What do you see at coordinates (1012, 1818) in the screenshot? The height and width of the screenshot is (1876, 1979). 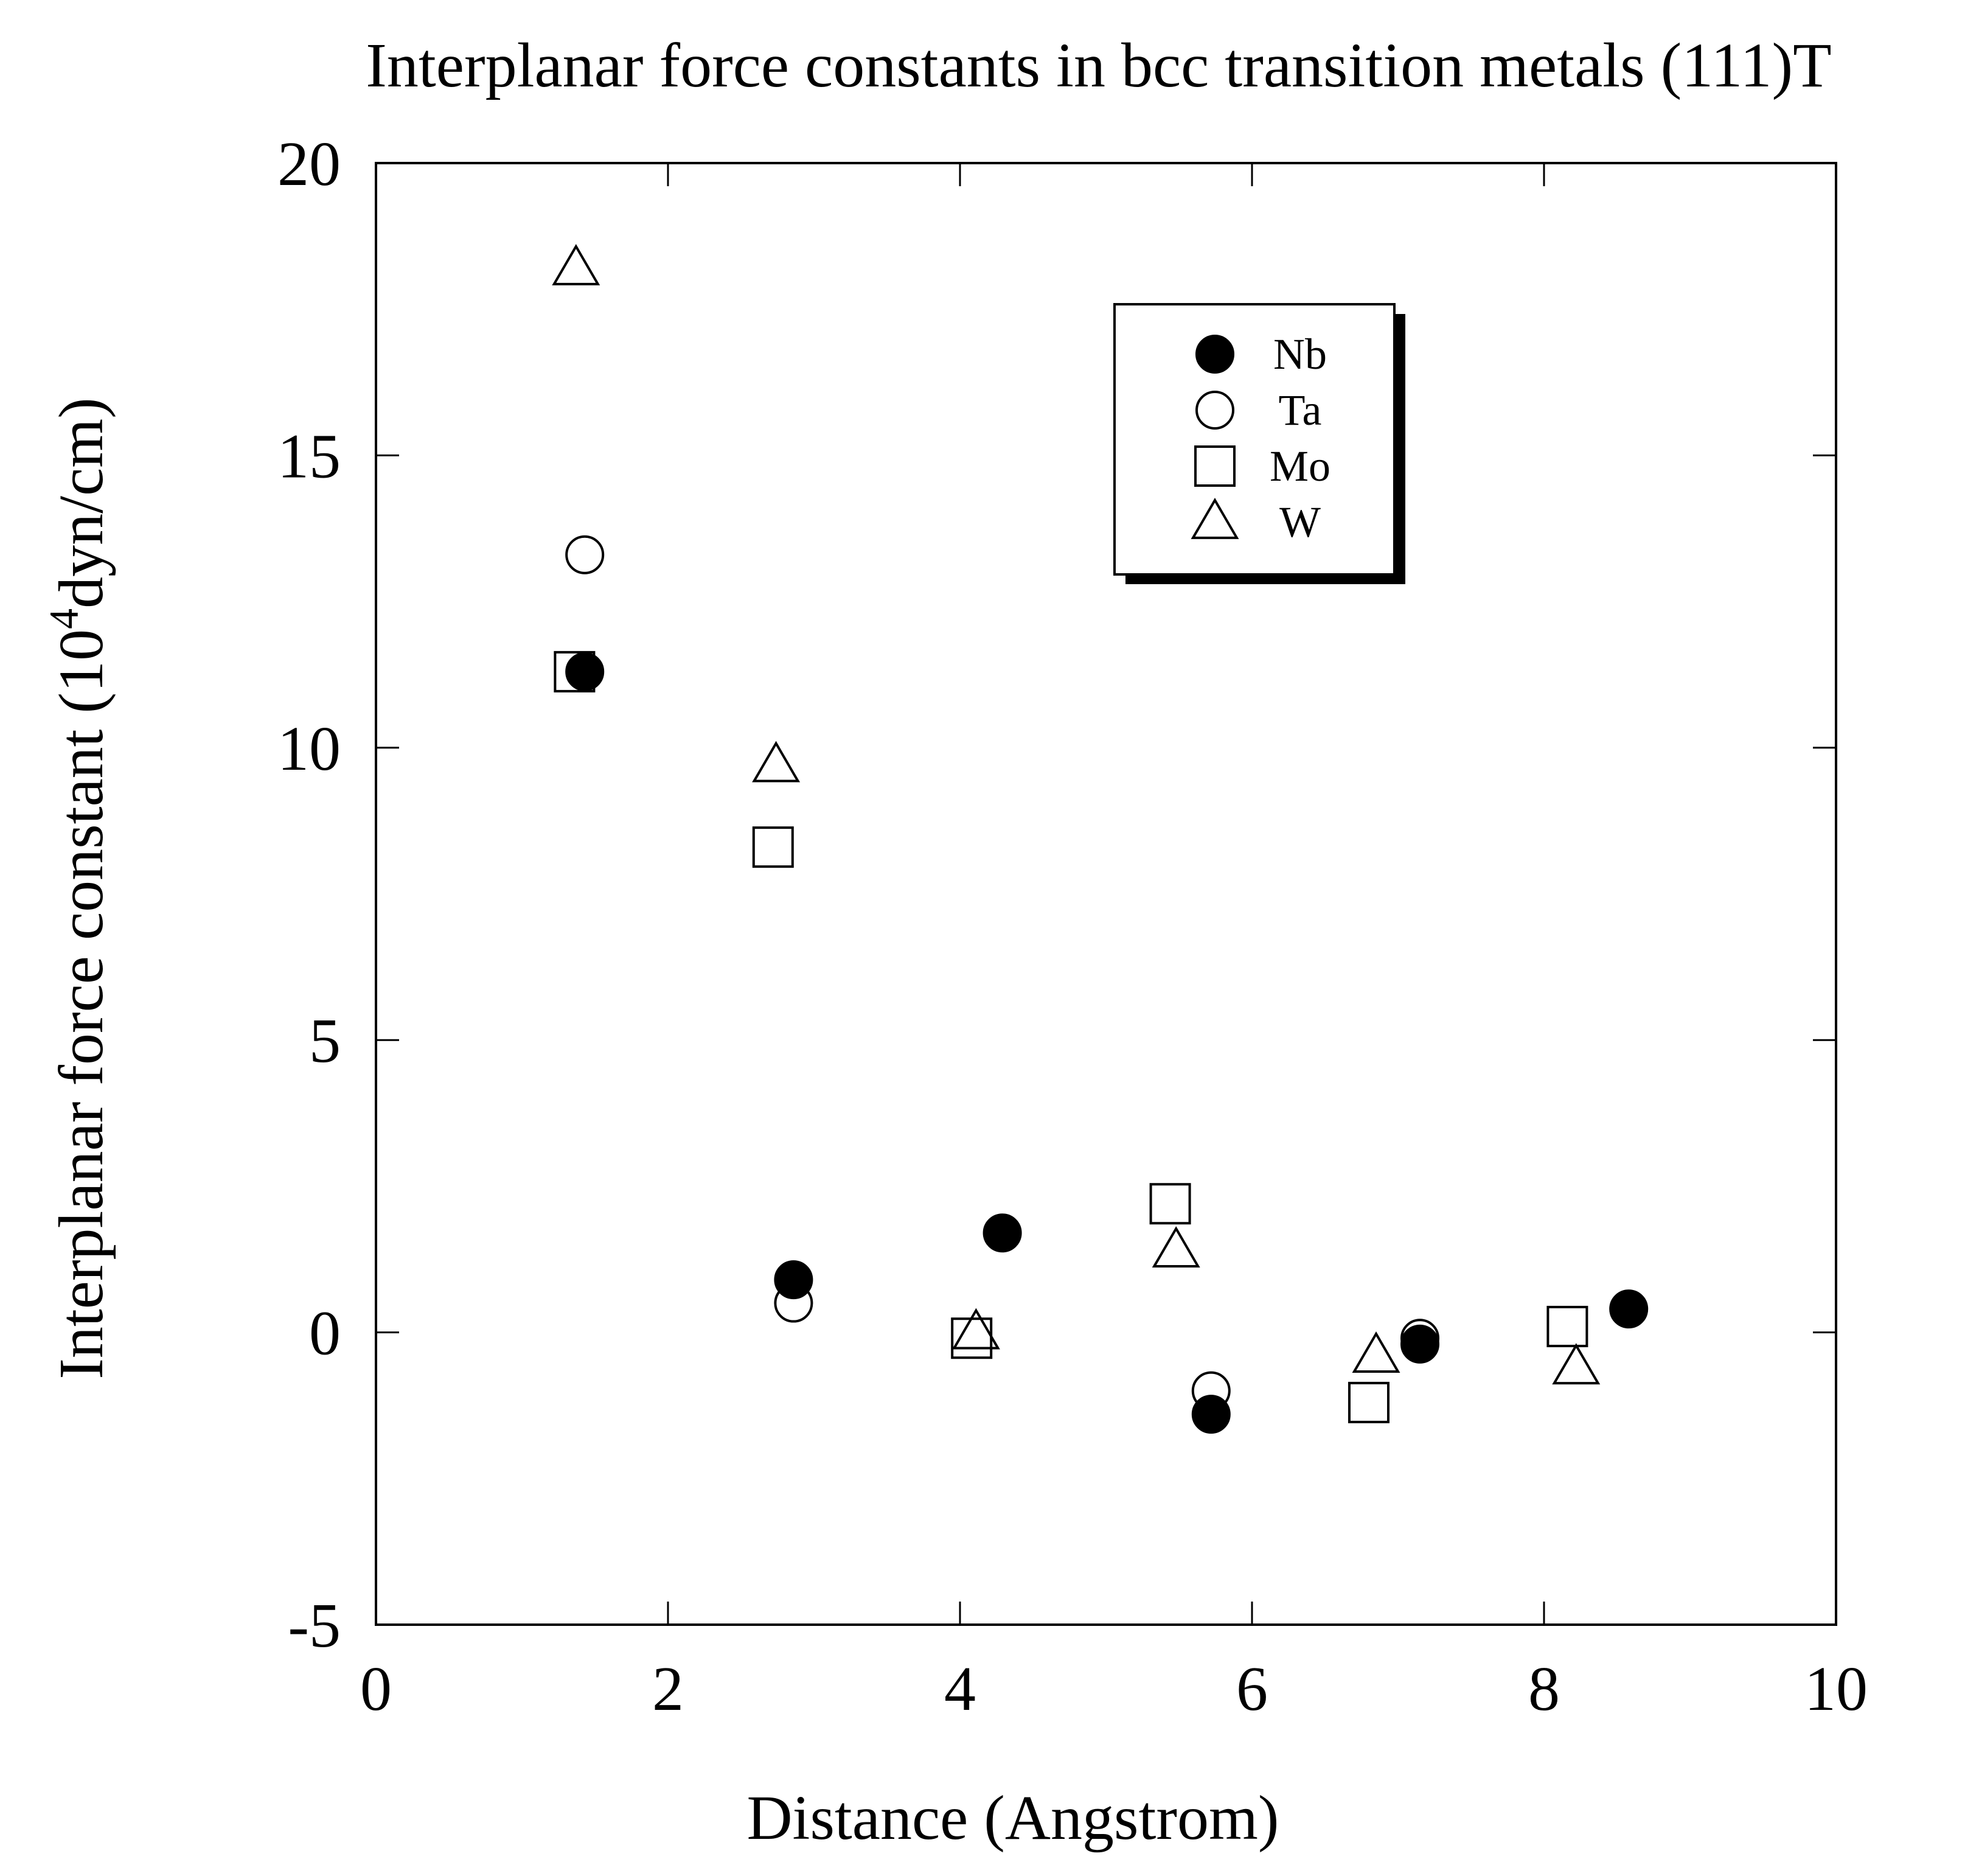 I see `x-axis-label: Distance (Angstrom)` at bounding box center [1012, 1818].